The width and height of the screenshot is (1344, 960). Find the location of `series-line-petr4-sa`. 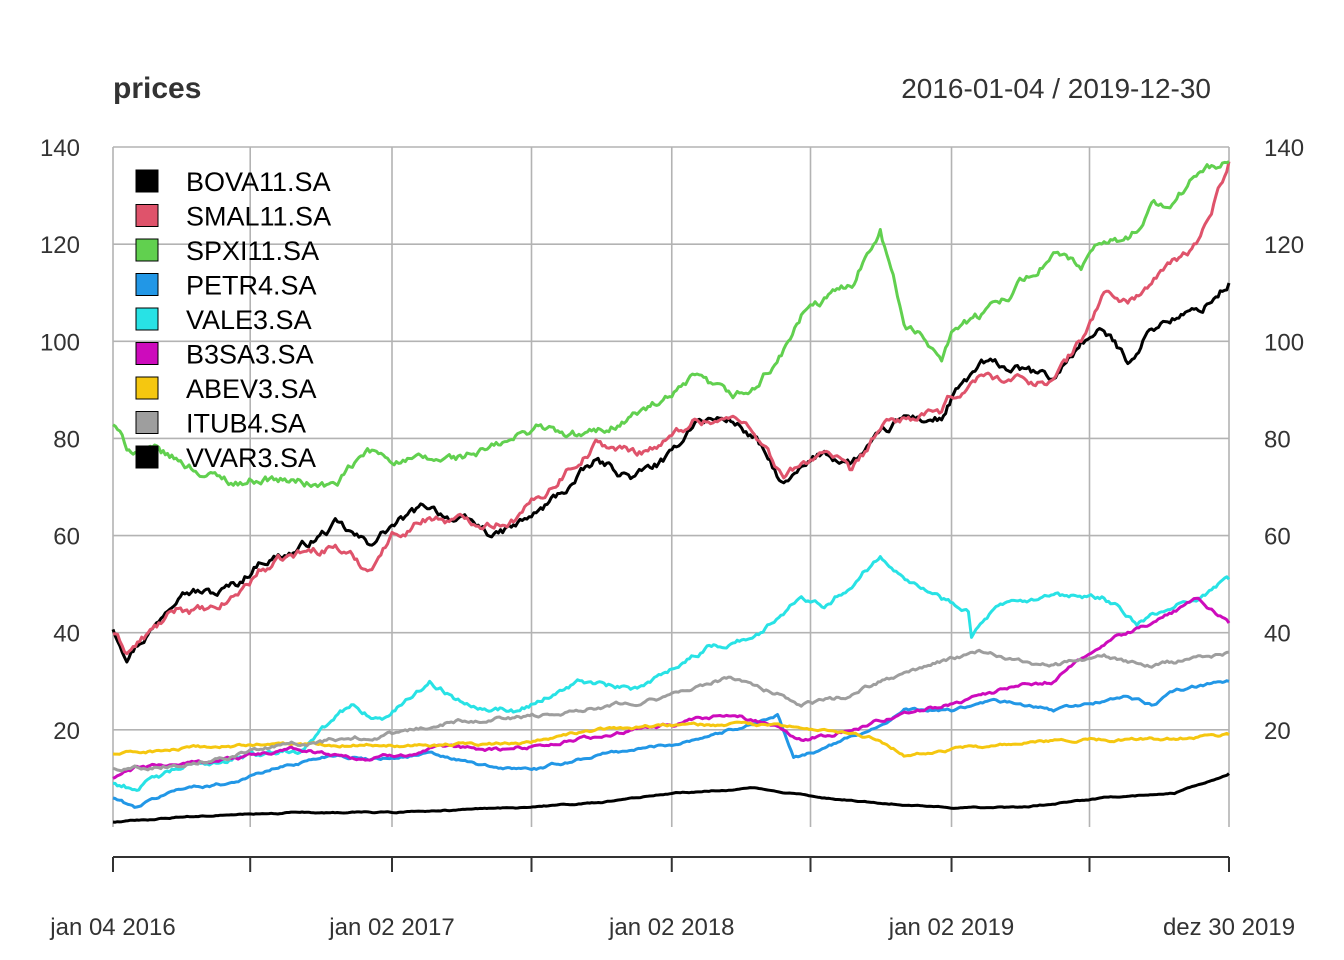

series-line-petr4-sa is located at coordinates (671, 744).